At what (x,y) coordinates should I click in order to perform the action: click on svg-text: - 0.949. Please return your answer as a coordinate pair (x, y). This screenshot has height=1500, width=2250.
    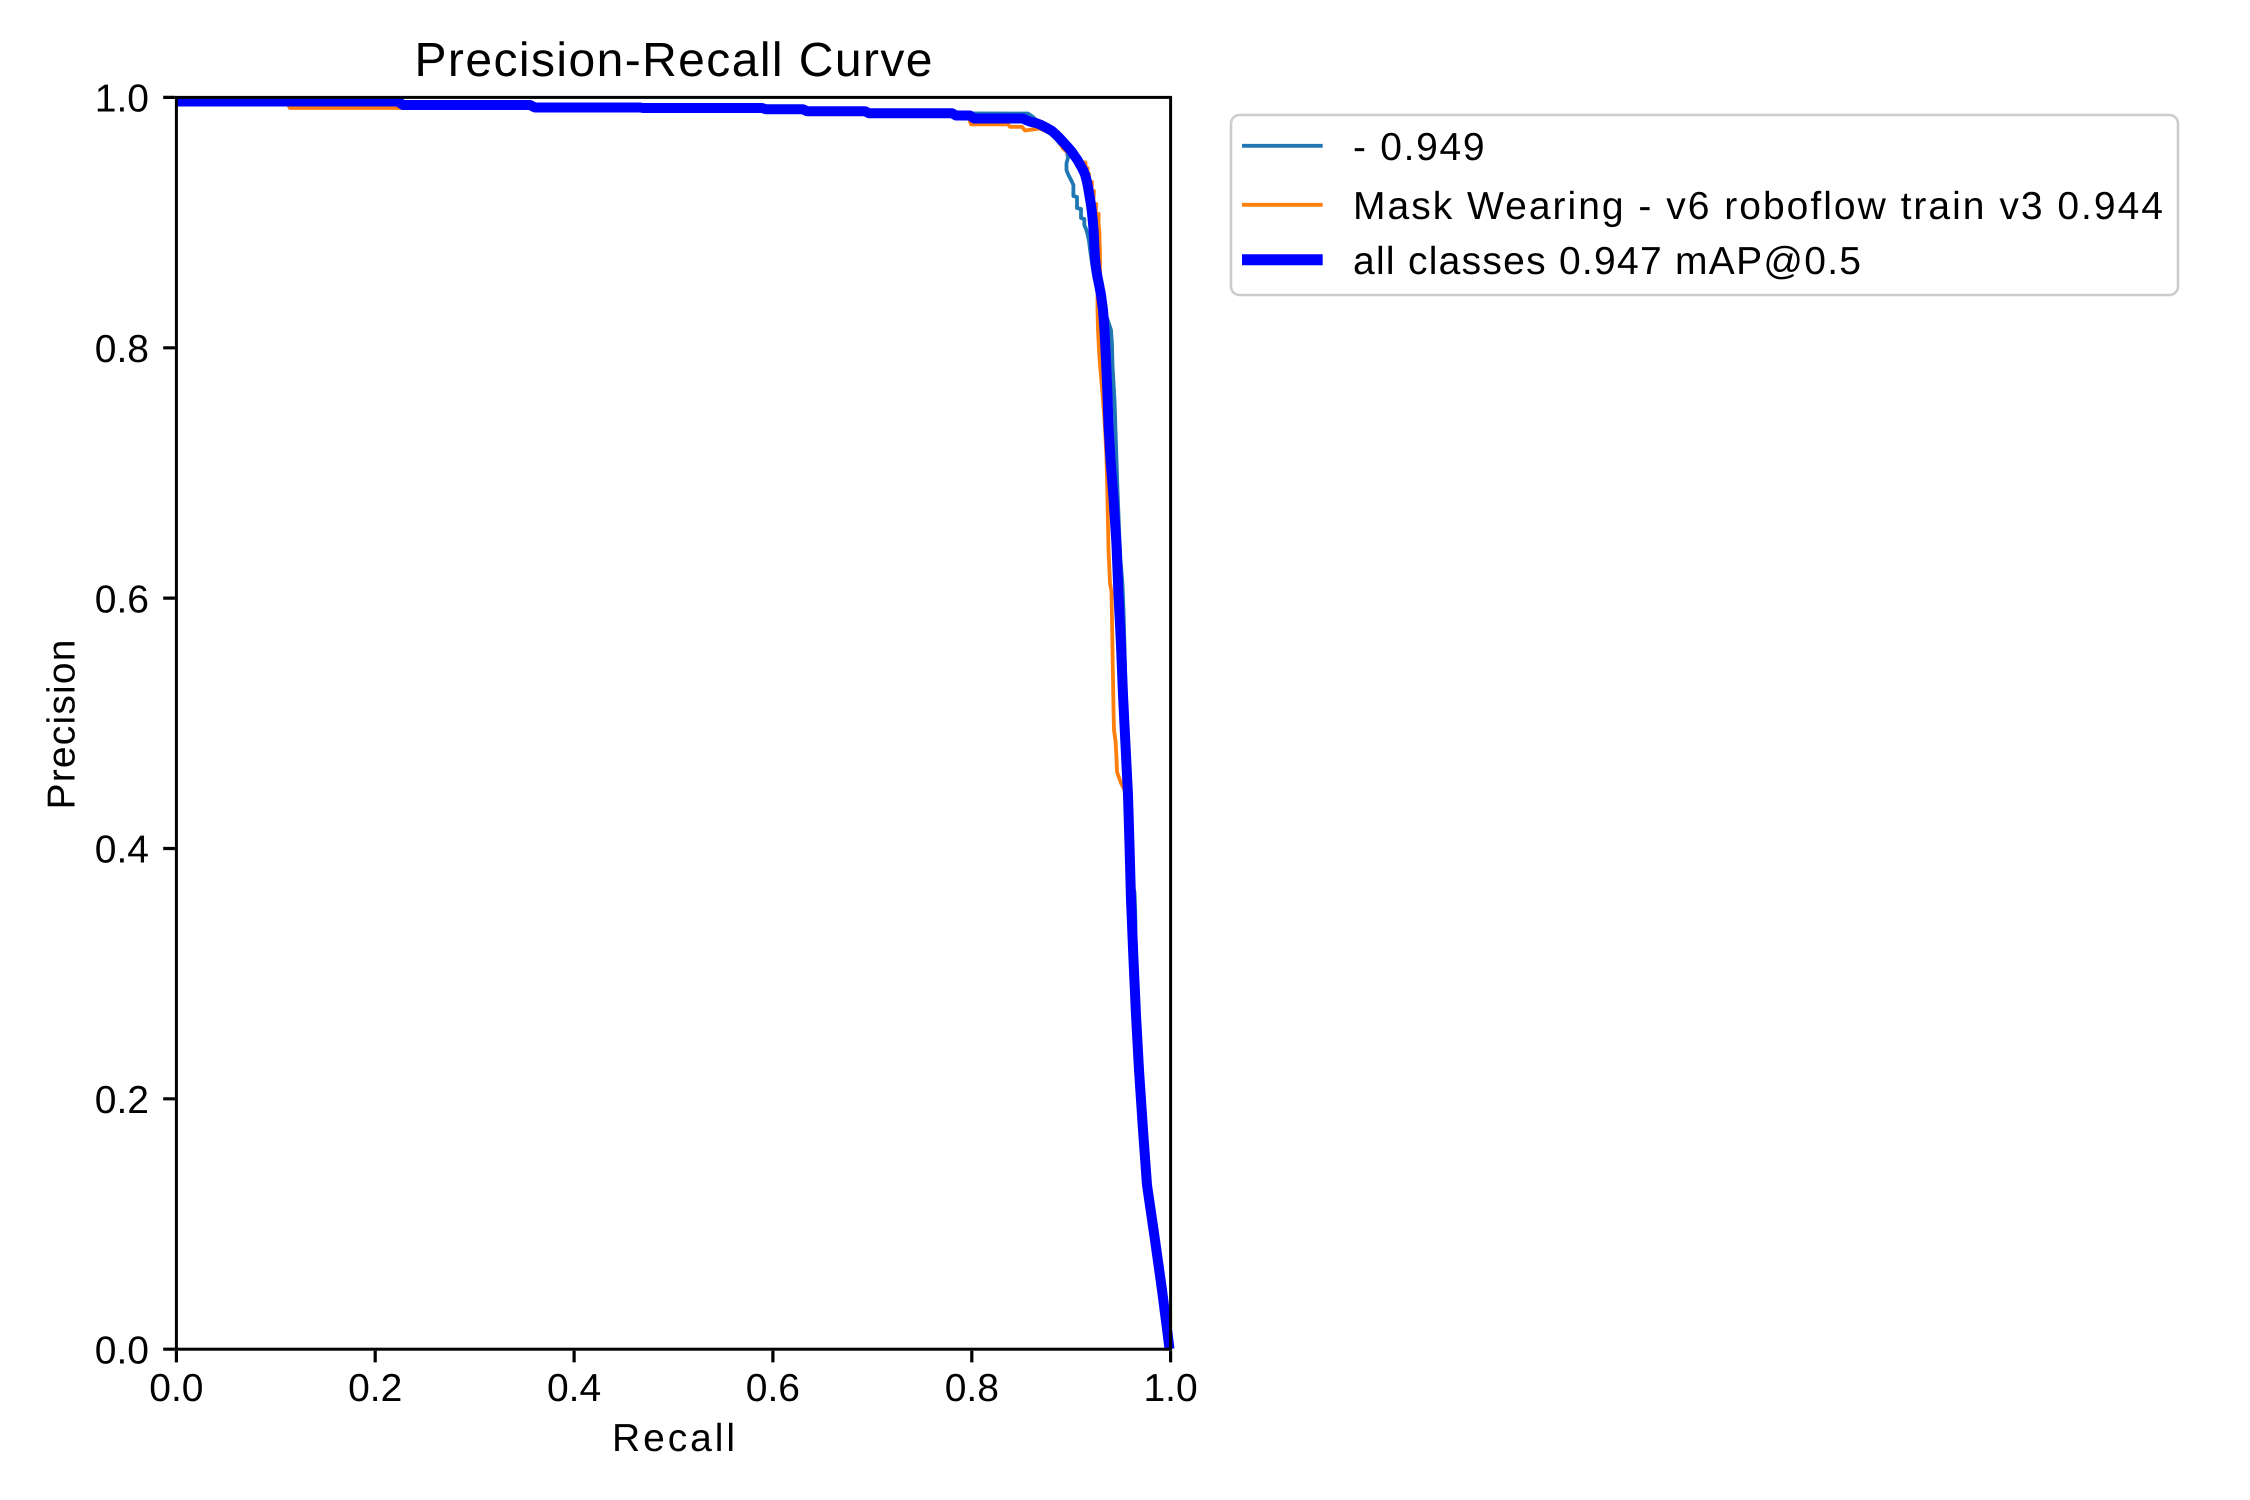
    Looking at the image, I should click on (1419, 147).